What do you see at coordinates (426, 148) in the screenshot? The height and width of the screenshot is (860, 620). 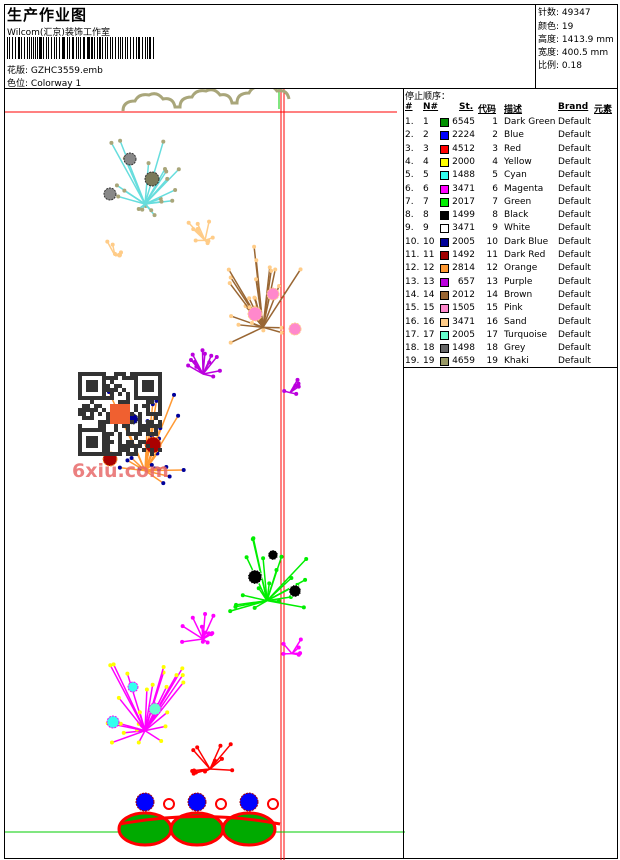 I see `row-needle: 3` at bounding box center [426, 148].